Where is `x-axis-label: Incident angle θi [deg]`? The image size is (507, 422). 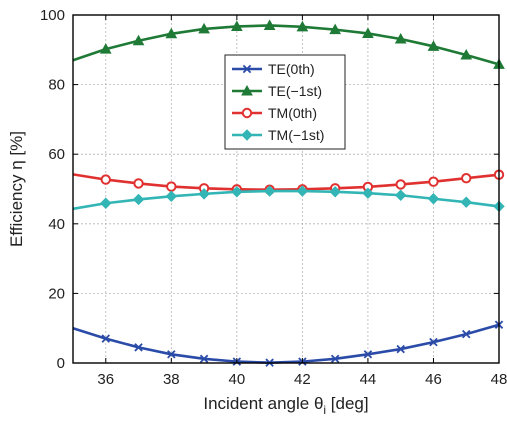 x-axis-label: Incident angle θi [deg] is located at coordinates (285, 405).